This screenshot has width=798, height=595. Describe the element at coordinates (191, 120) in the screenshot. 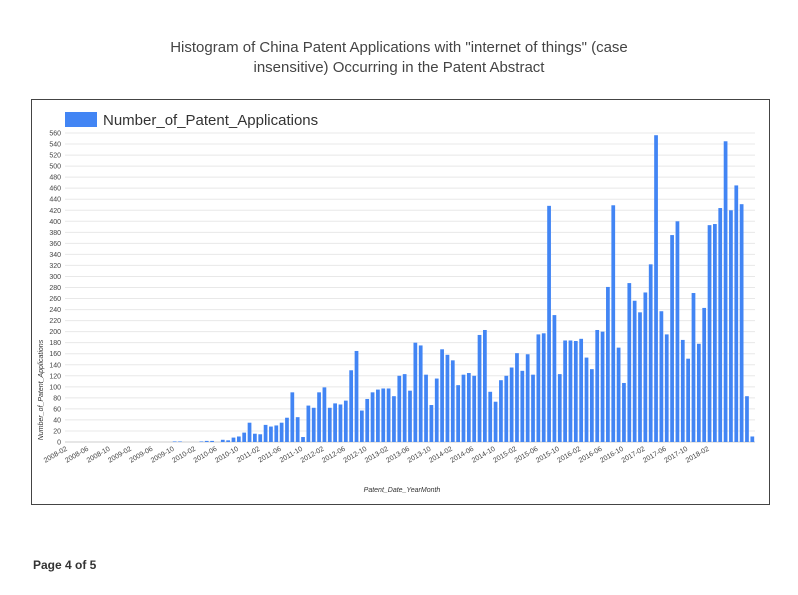

I see `legend: Number_of_Patent_Applications` at that location.